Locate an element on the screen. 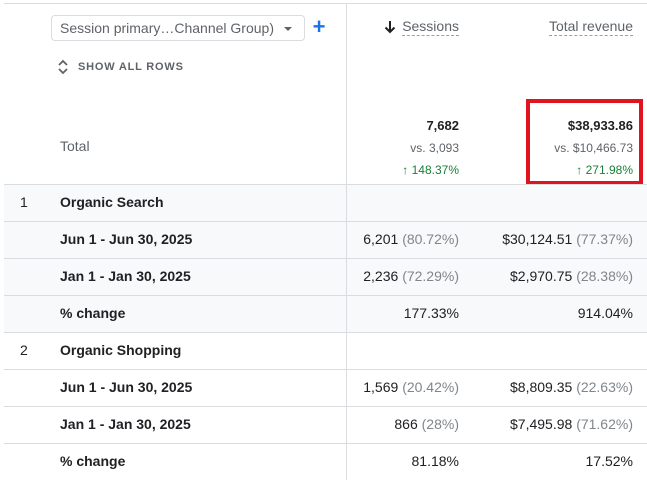  sessions-cell: 2,236 (72.29%) is located at coordinates (411, 276).